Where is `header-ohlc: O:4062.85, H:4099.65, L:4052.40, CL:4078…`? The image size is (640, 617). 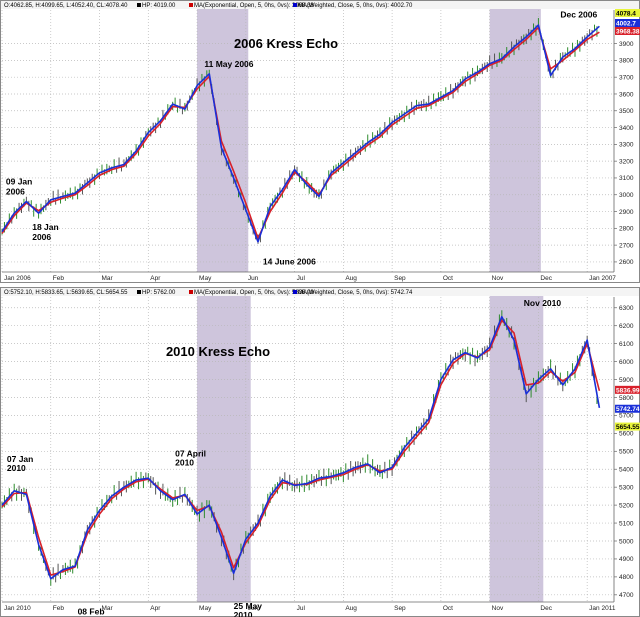
header-ohlc: O:4062.85, H:4099.65, L:4052.40, CL:4078… is located at coordinates (66, 6).